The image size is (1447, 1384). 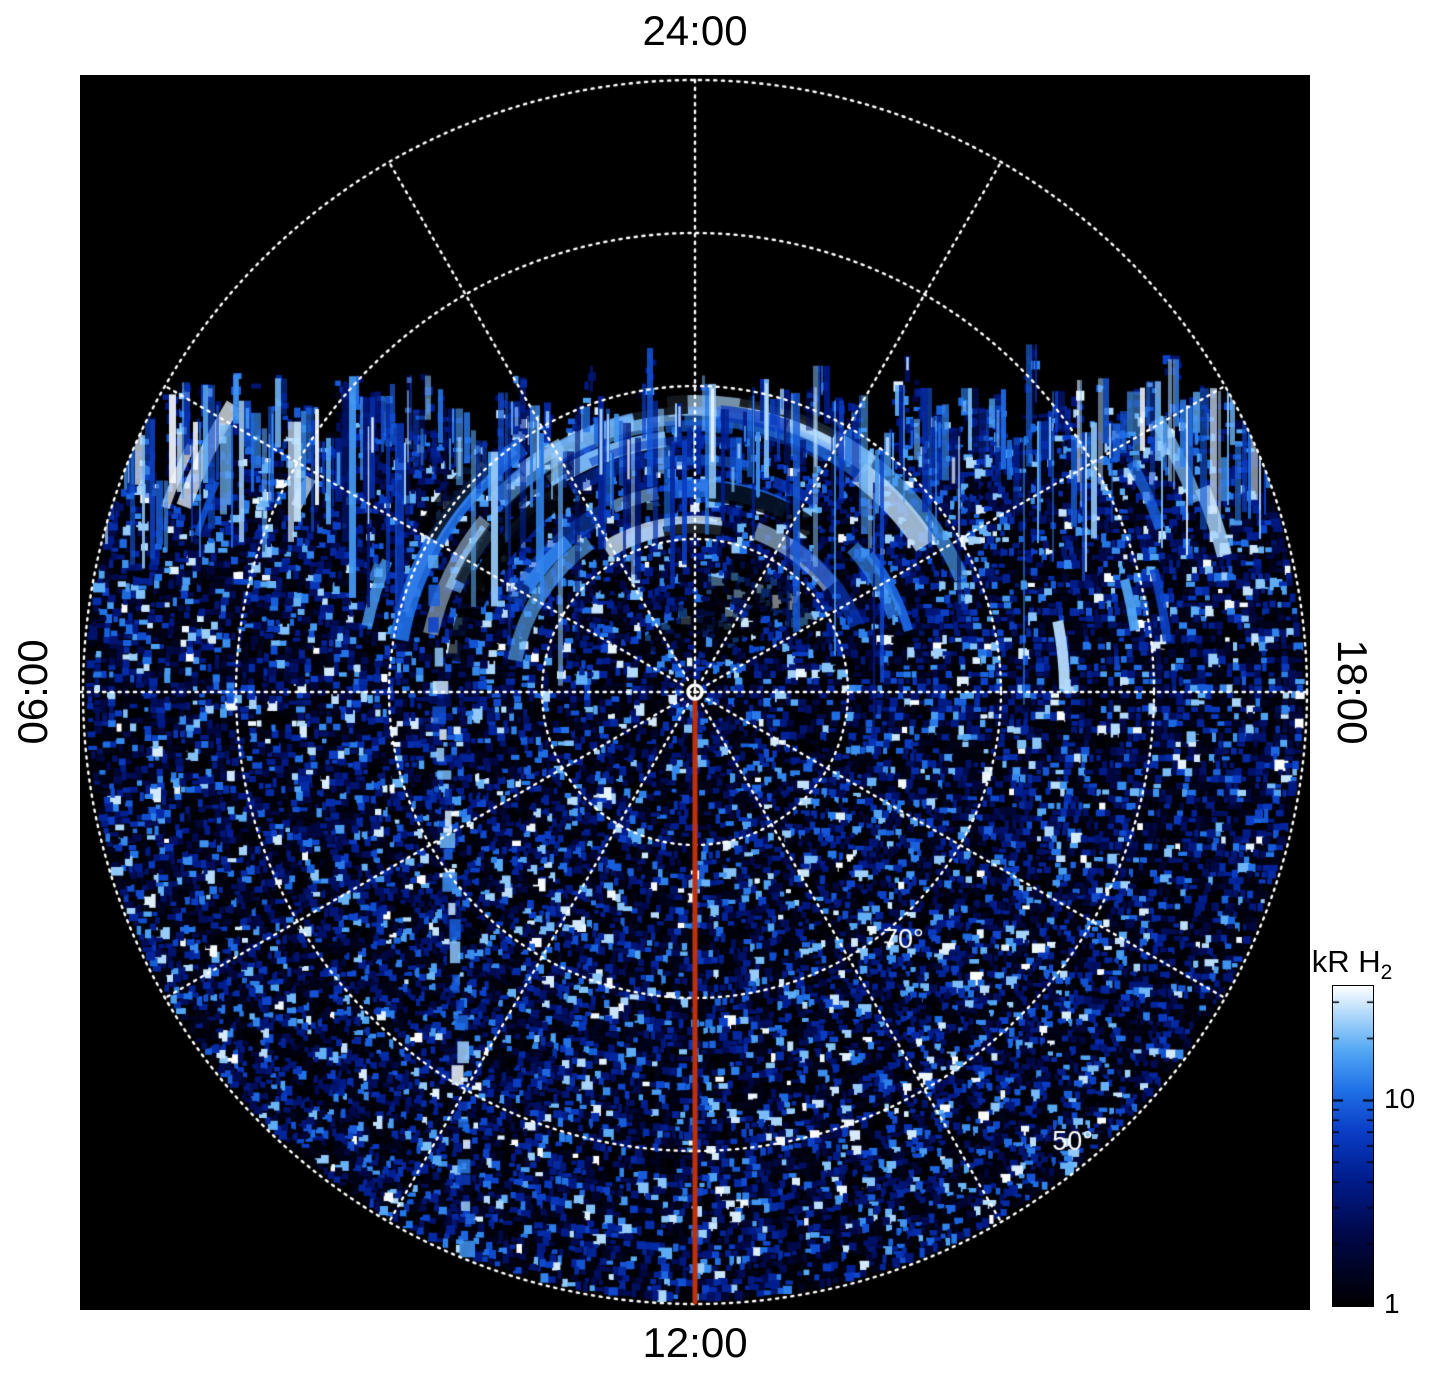 I want to click on colorbar-tick-label-1: 1, so click(x=1392, y=1303).